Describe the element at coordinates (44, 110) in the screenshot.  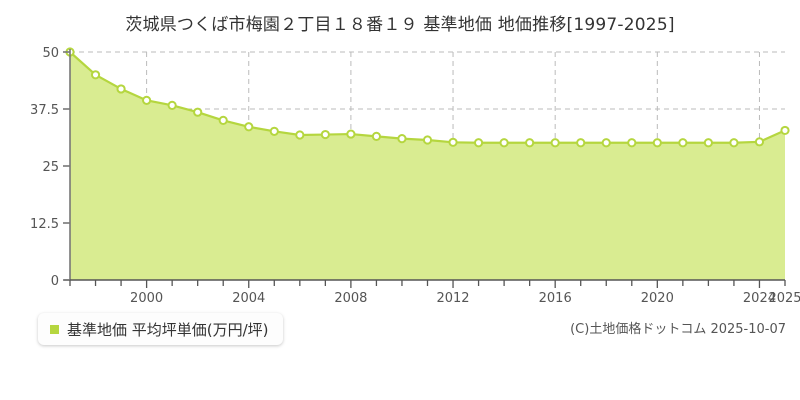
I see `y-axis-tick-label: 37.5` at that location.